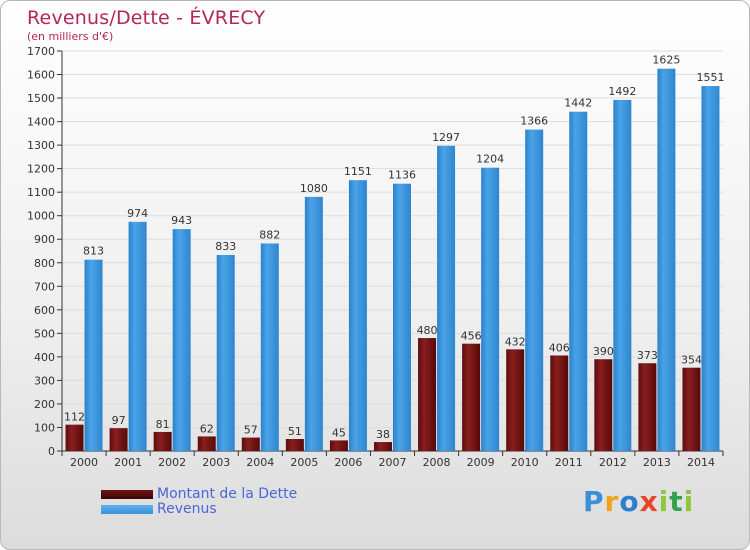  Describe the element at coordinates (187, 509) in the screenshot. I see `legend-label-revenus: Revenus` at that location.